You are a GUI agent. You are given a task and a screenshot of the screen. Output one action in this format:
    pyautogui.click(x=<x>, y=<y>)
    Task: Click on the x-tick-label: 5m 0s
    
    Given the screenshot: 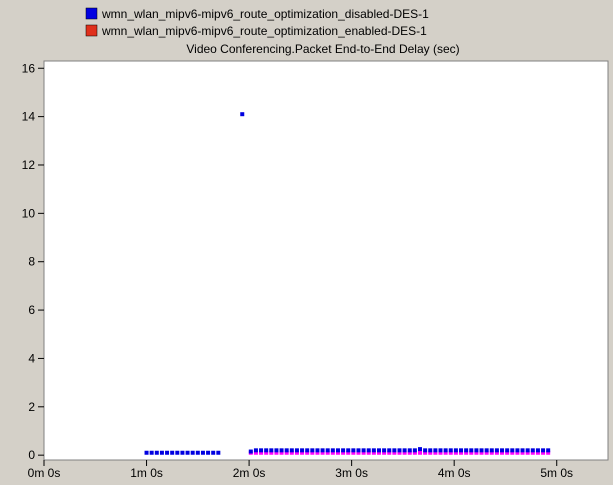 What is the action you would take?
    pyautogui.click(x=556, y=473)
    